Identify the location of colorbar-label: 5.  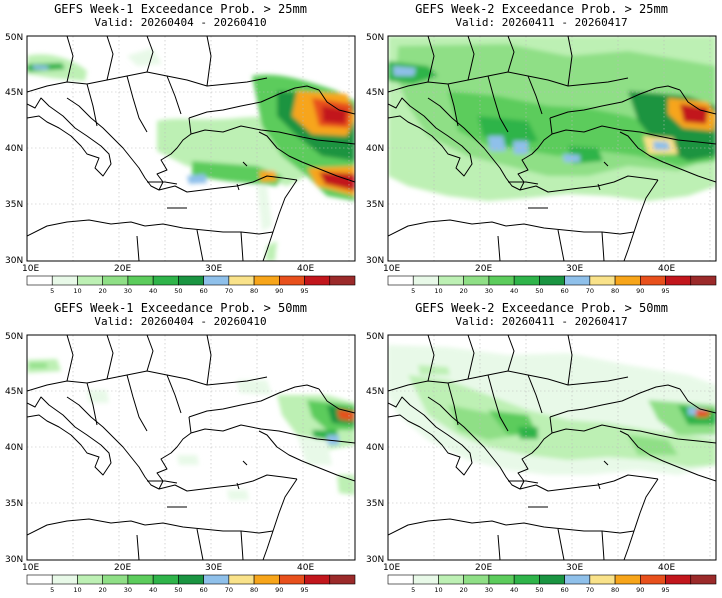
(52, 590).